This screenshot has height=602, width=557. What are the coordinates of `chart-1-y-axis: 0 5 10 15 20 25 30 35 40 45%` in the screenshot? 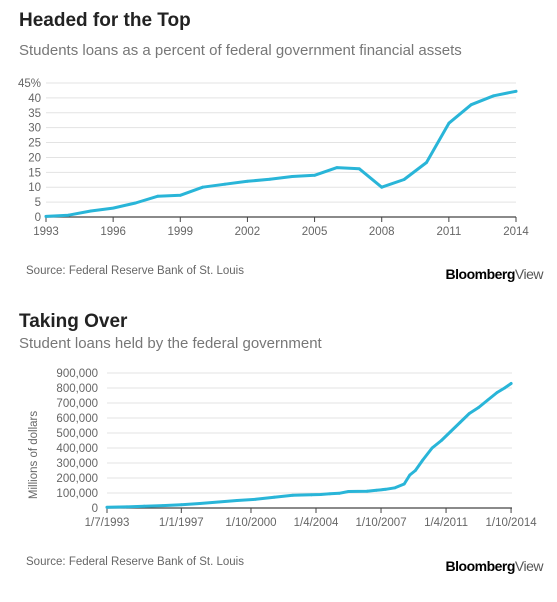 It's located at (29, 151).